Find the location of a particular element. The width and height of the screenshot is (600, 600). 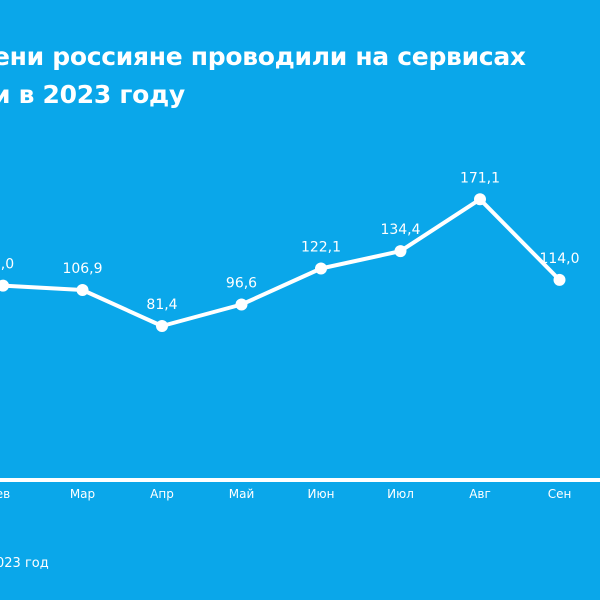

chart-title-line-1: ени россияне проводили на сервисах is located at coordinates (263, 56).